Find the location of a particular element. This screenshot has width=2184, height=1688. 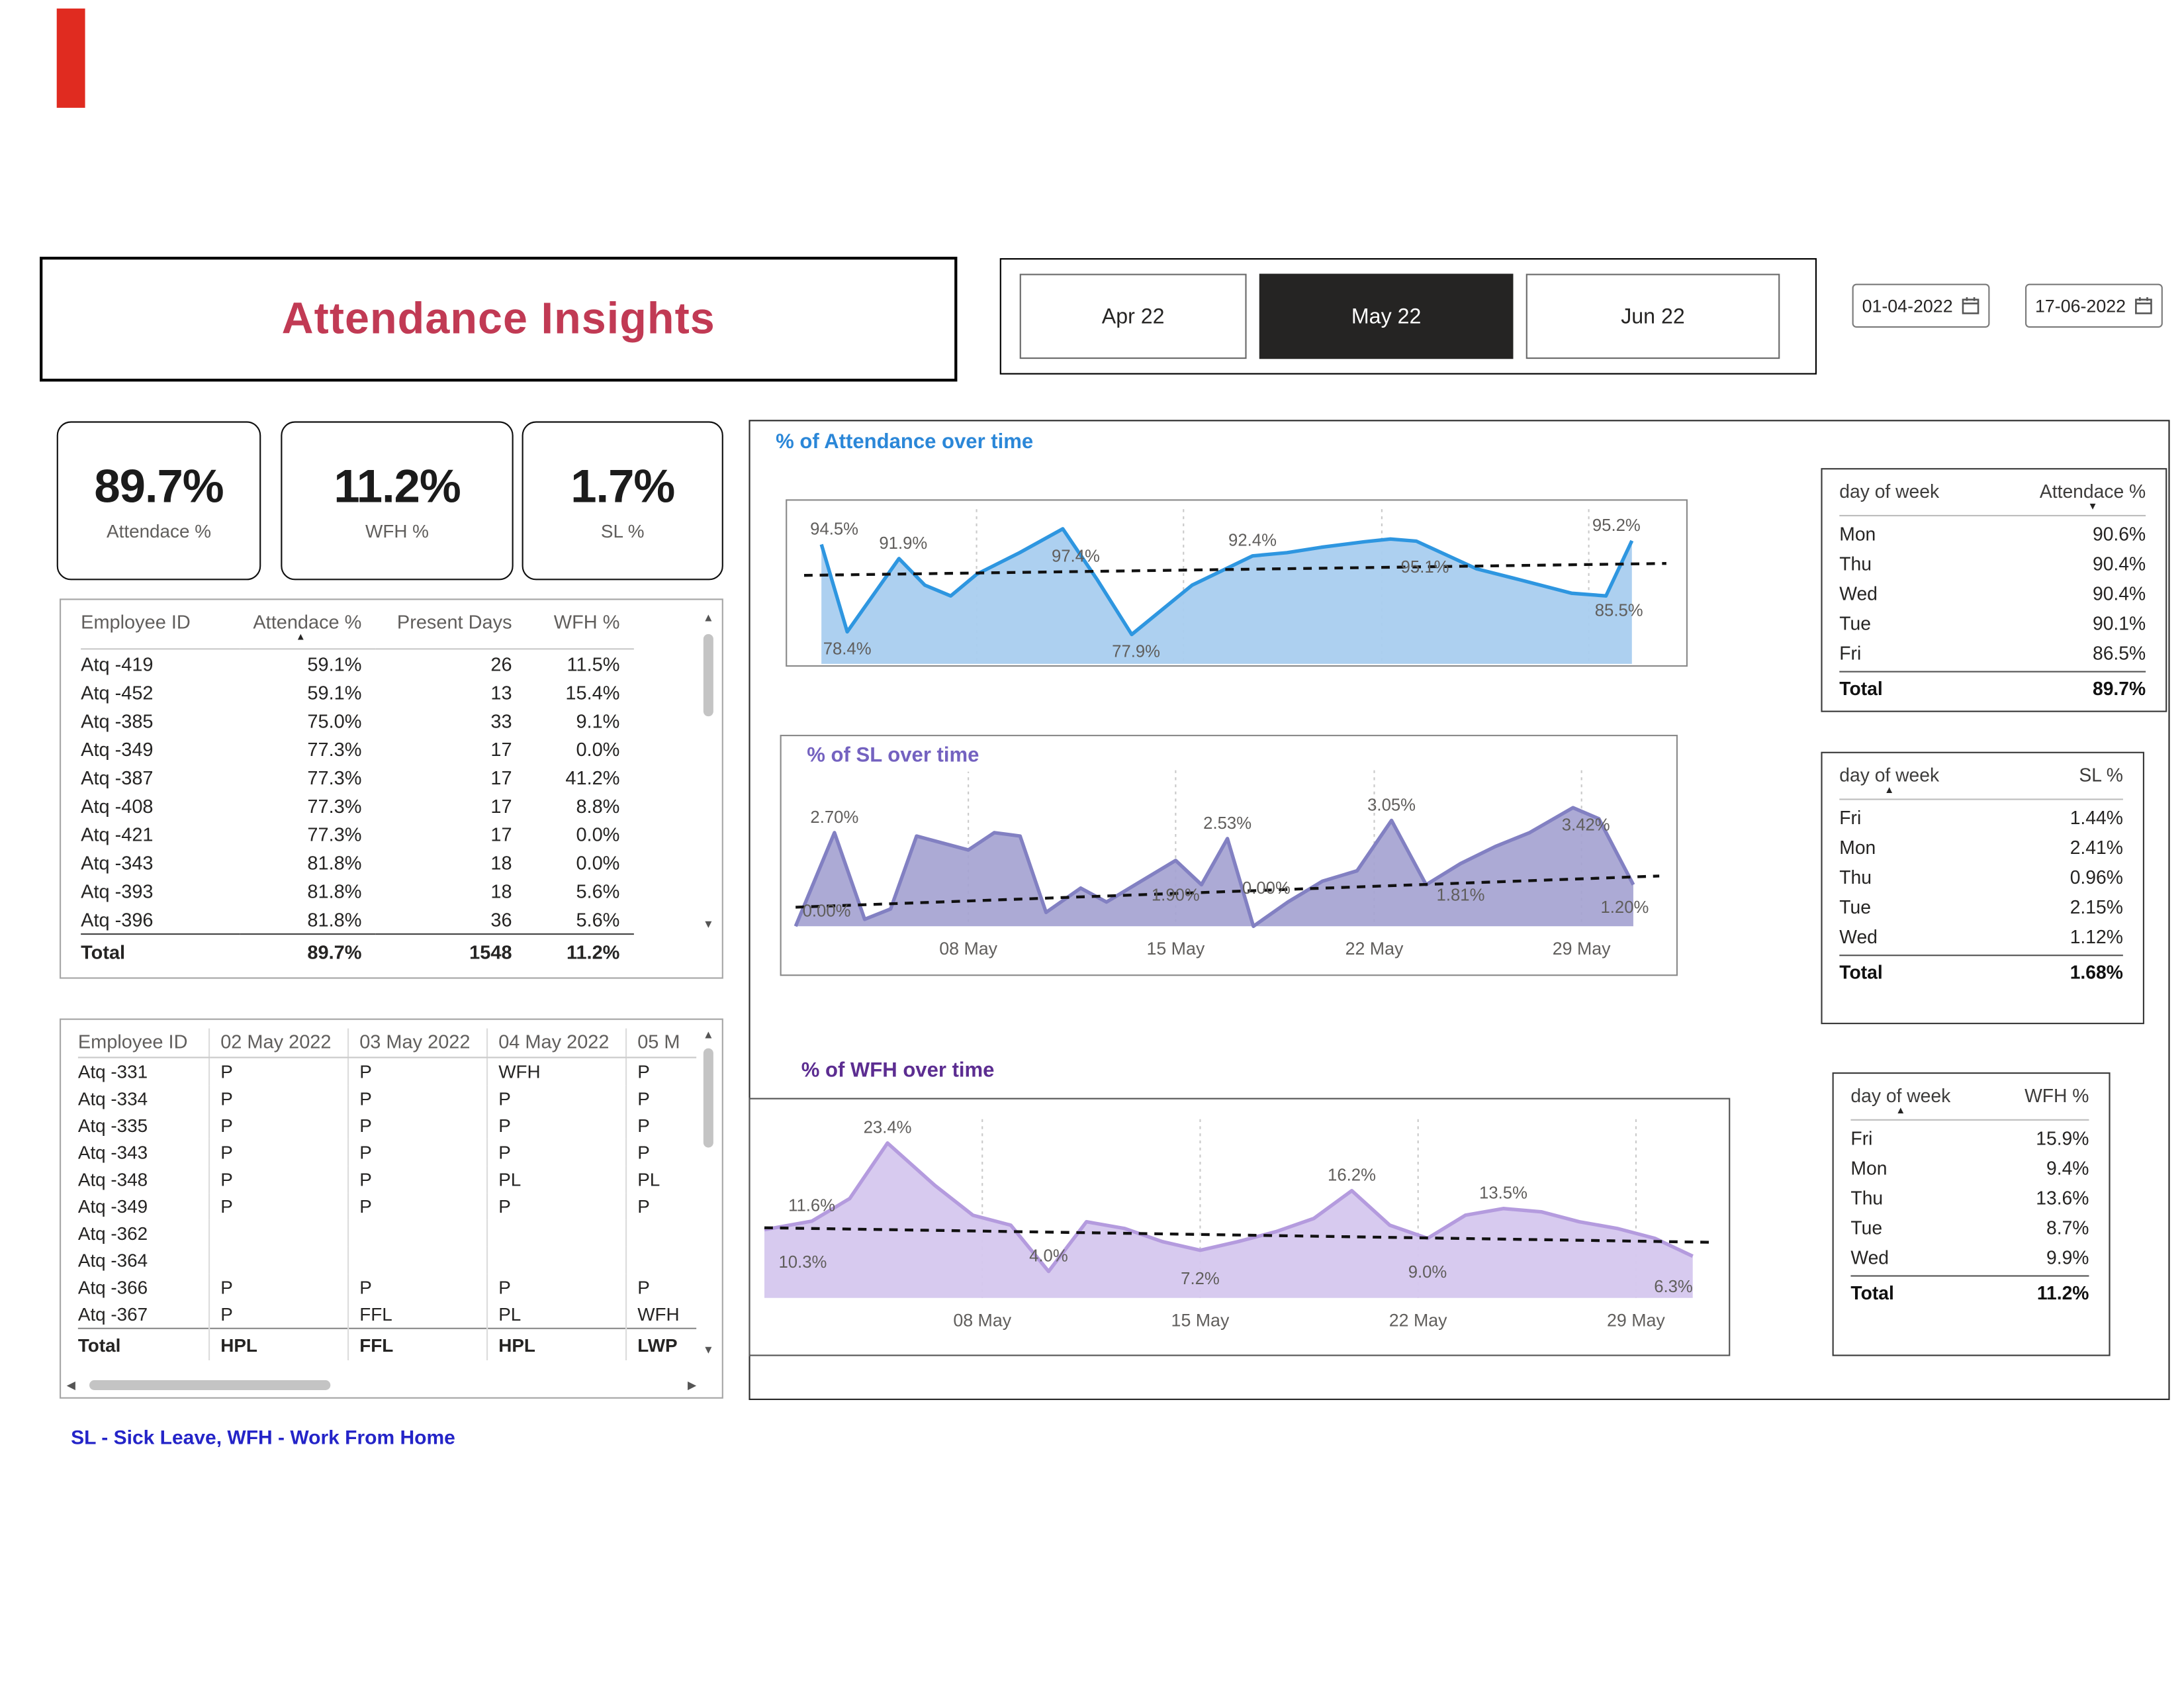

date-to-field: 17-06-2022 is located at coordinates (2094, 305).